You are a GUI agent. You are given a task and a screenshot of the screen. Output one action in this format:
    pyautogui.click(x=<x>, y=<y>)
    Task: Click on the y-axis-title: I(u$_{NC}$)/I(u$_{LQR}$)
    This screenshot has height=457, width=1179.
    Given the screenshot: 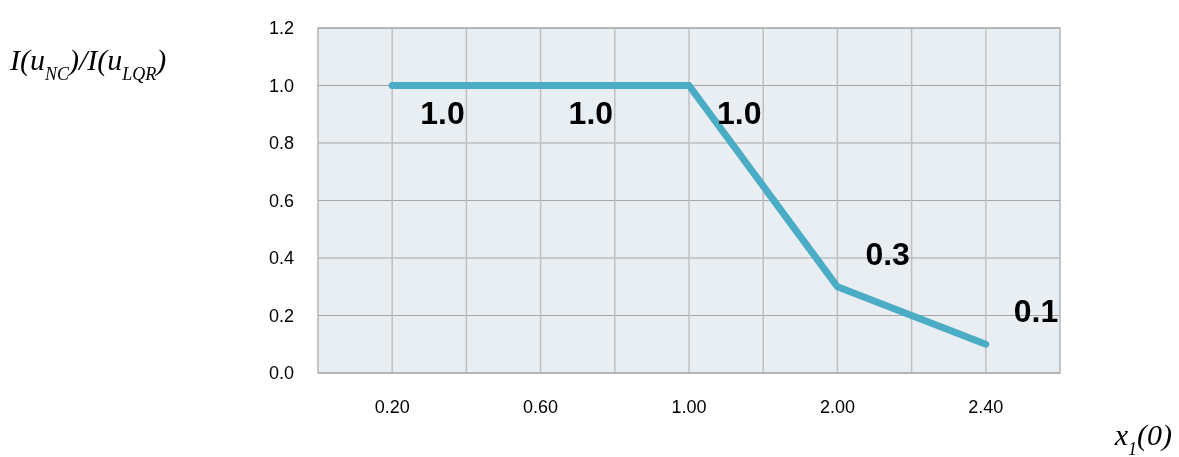 What is the action you would take?
    pyautogui.click(x=88, y=63)
    